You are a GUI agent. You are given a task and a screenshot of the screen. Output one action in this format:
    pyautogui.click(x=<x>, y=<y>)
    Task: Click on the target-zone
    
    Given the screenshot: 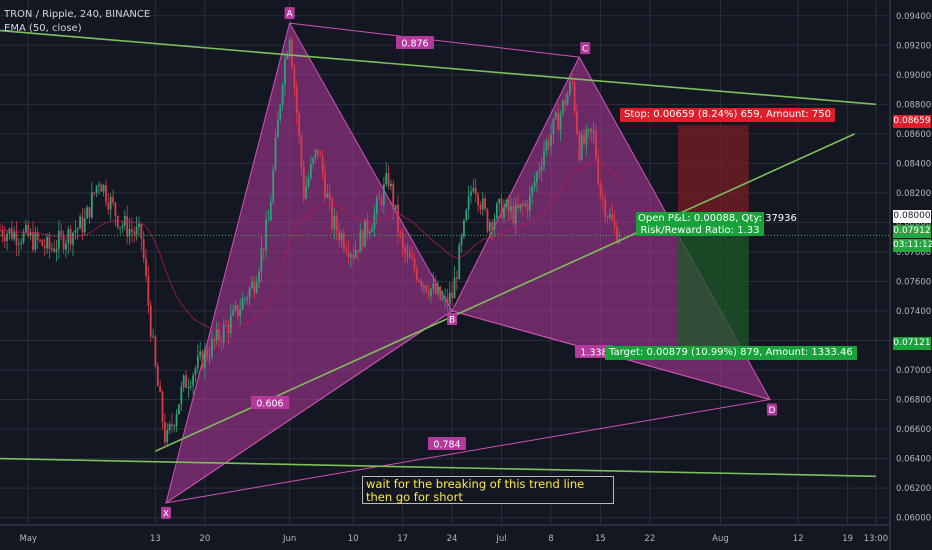 What is the action you would take?
    pyautogui.click(x=713, y=287)
    